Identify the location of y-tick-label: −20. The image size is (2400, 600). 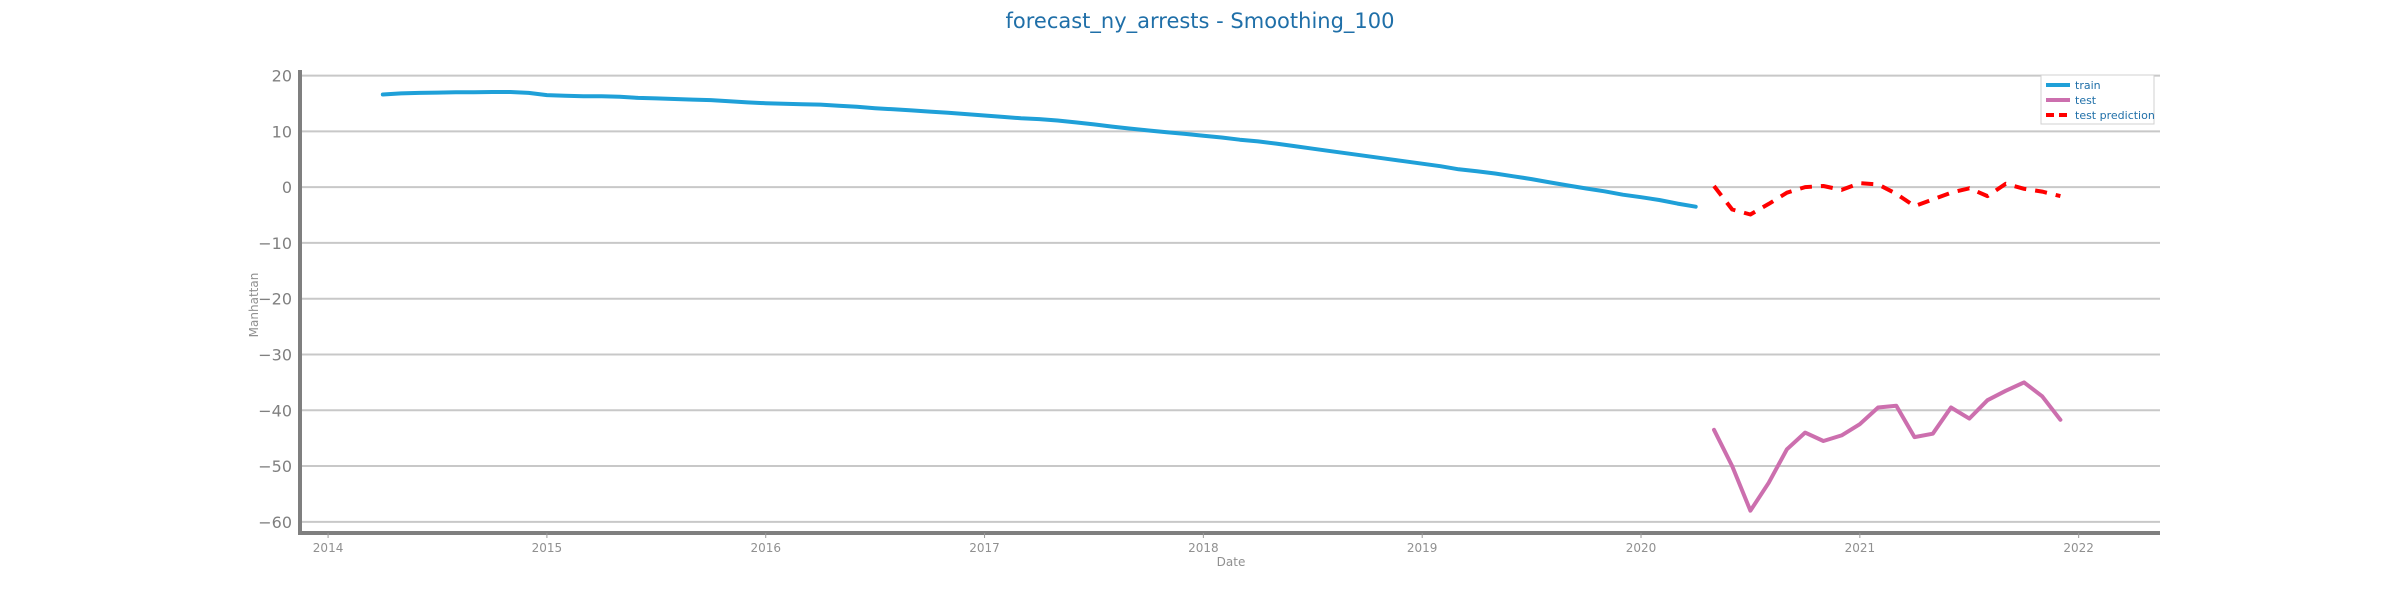
(275, 299).